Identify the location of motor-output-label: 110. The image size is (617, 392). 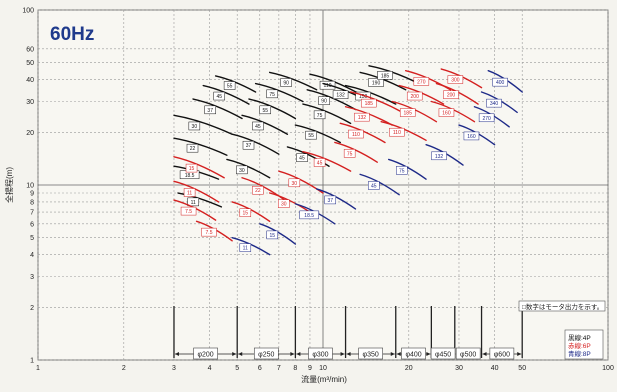
(397, 133).